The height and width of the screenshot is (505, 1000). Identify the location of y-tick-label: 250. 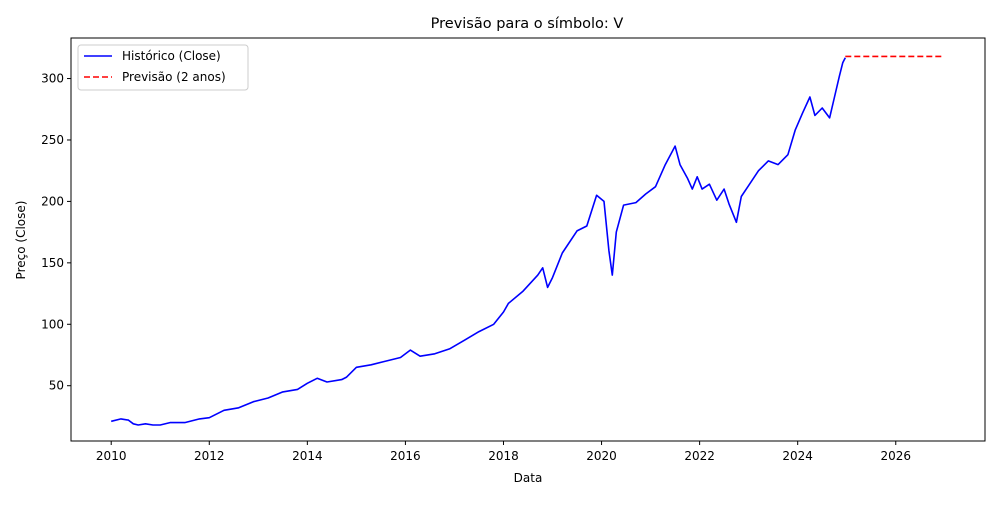
(52, 140).